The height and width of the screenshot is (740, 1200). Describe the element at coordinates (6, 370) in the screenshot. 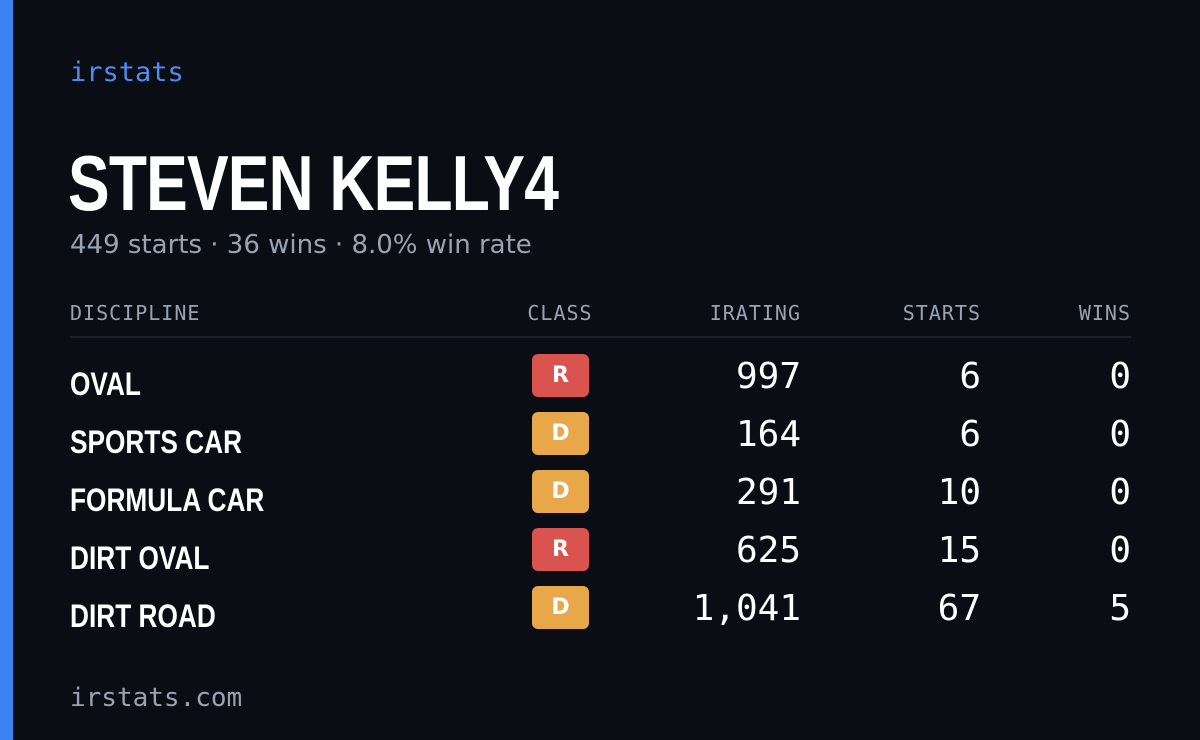

I see `accent-bar` at that location.